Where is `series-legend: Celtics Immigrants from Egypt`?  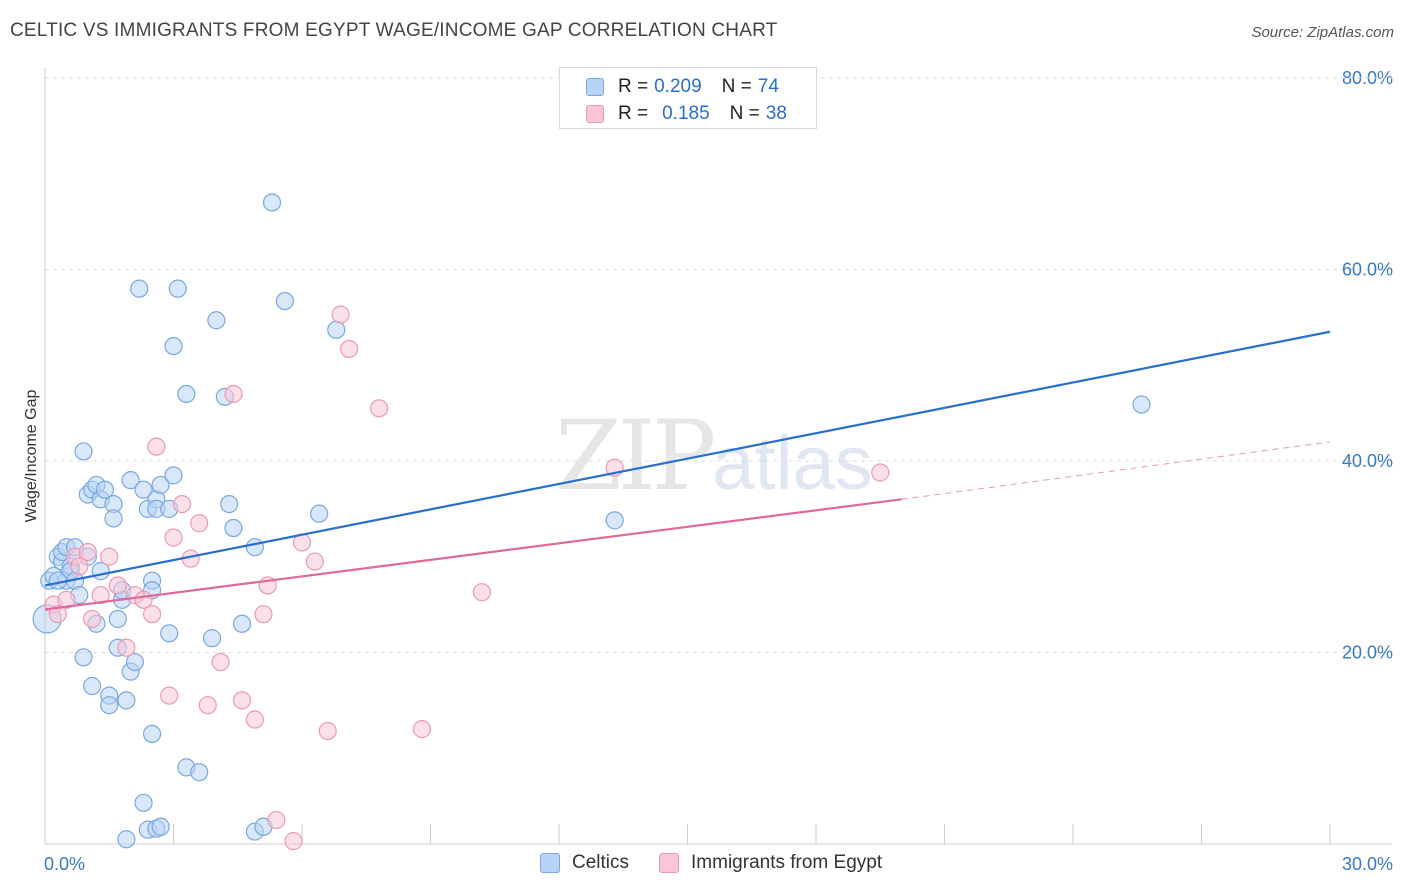
series-legend: Celtics Immigrants from Egypt is located at coordinates (726, 863).